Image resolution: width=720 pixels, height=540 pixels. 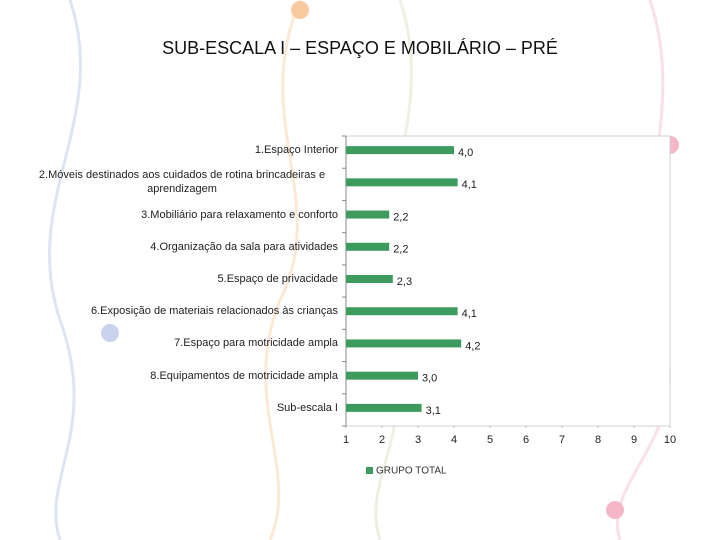 What do you see at coordinates (256, 343) in the screenshot?
I see `category-label: 7.Espaço para motricidade ampla` at bounding box center [256, 343].